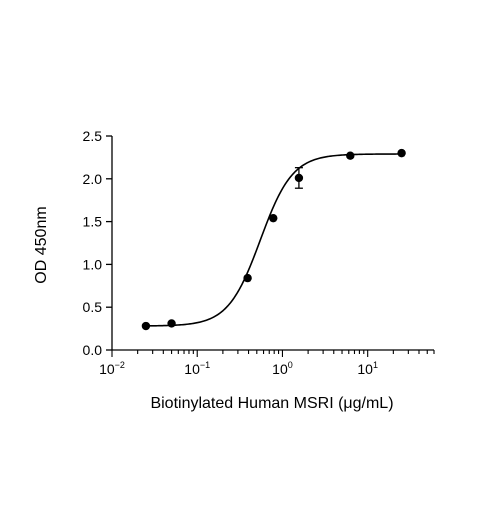 This screenshot has width=500, height=505. I want to click on x-axis-title: Biotinylated Human MSRI (μg/mL), so click(271, 403).